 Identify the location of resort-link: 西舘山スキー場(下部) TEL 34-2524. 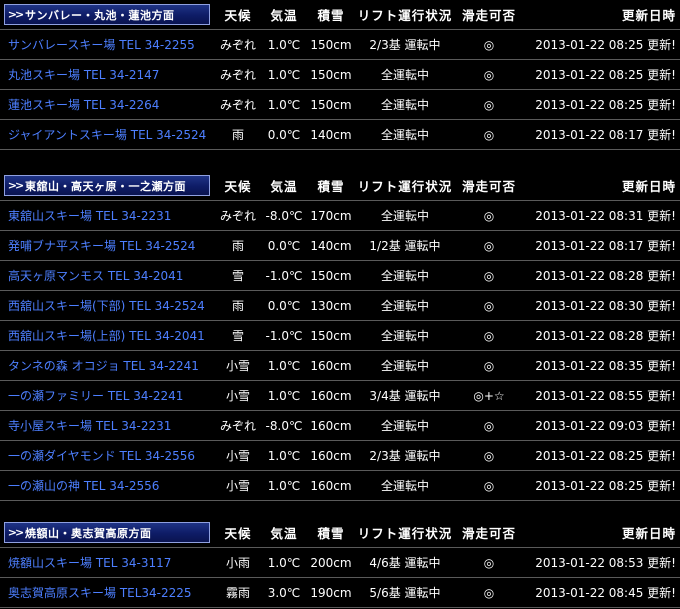
(106, 306).